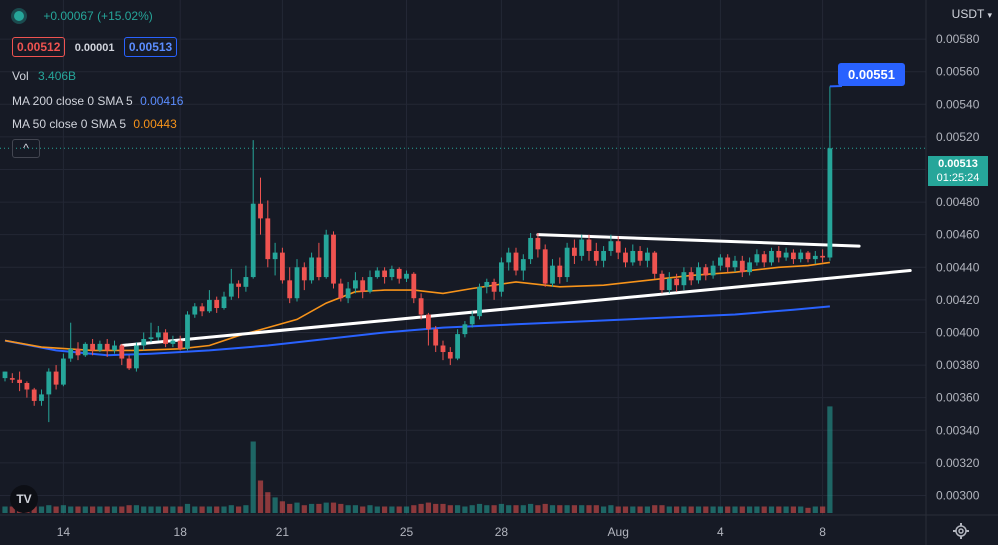 The width and height of the screenshot is (998, 545). I want to click on y-axis-tick-label: 0.00360, so click(958, 398).